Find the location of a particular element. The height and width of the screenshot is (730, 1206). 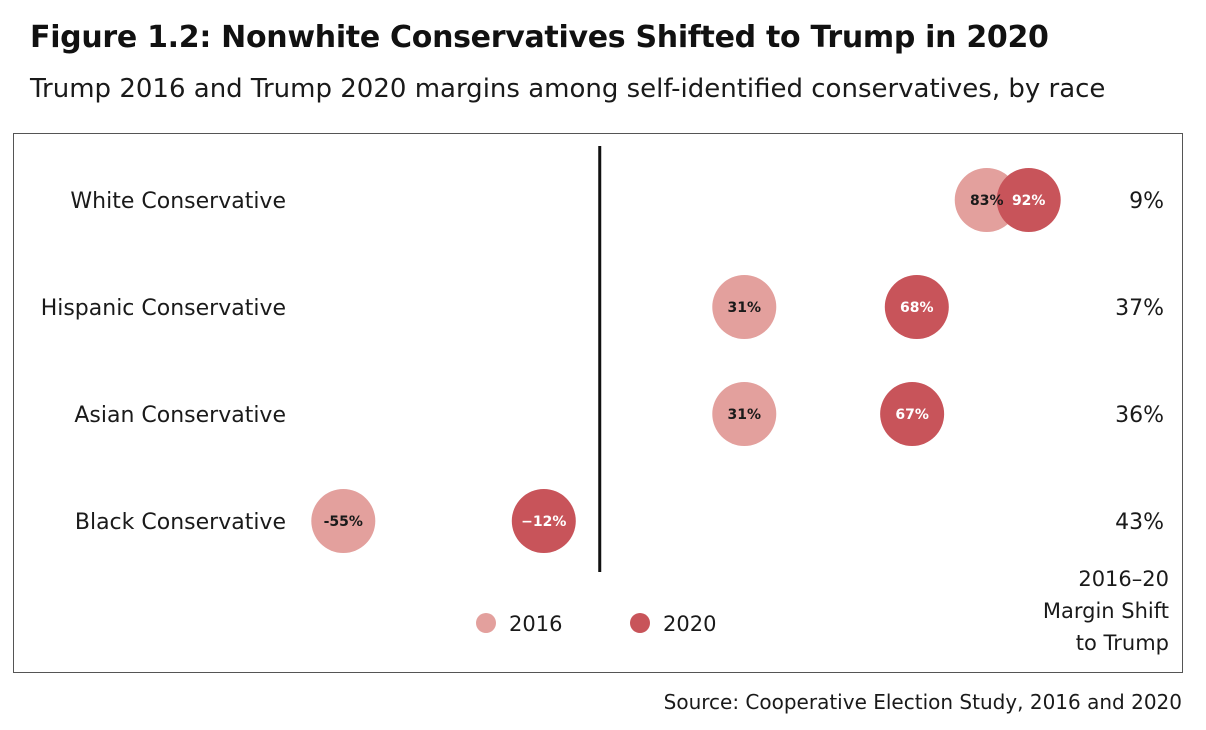

legend-label-2020: 2020 is located at coordinates (689, 624).